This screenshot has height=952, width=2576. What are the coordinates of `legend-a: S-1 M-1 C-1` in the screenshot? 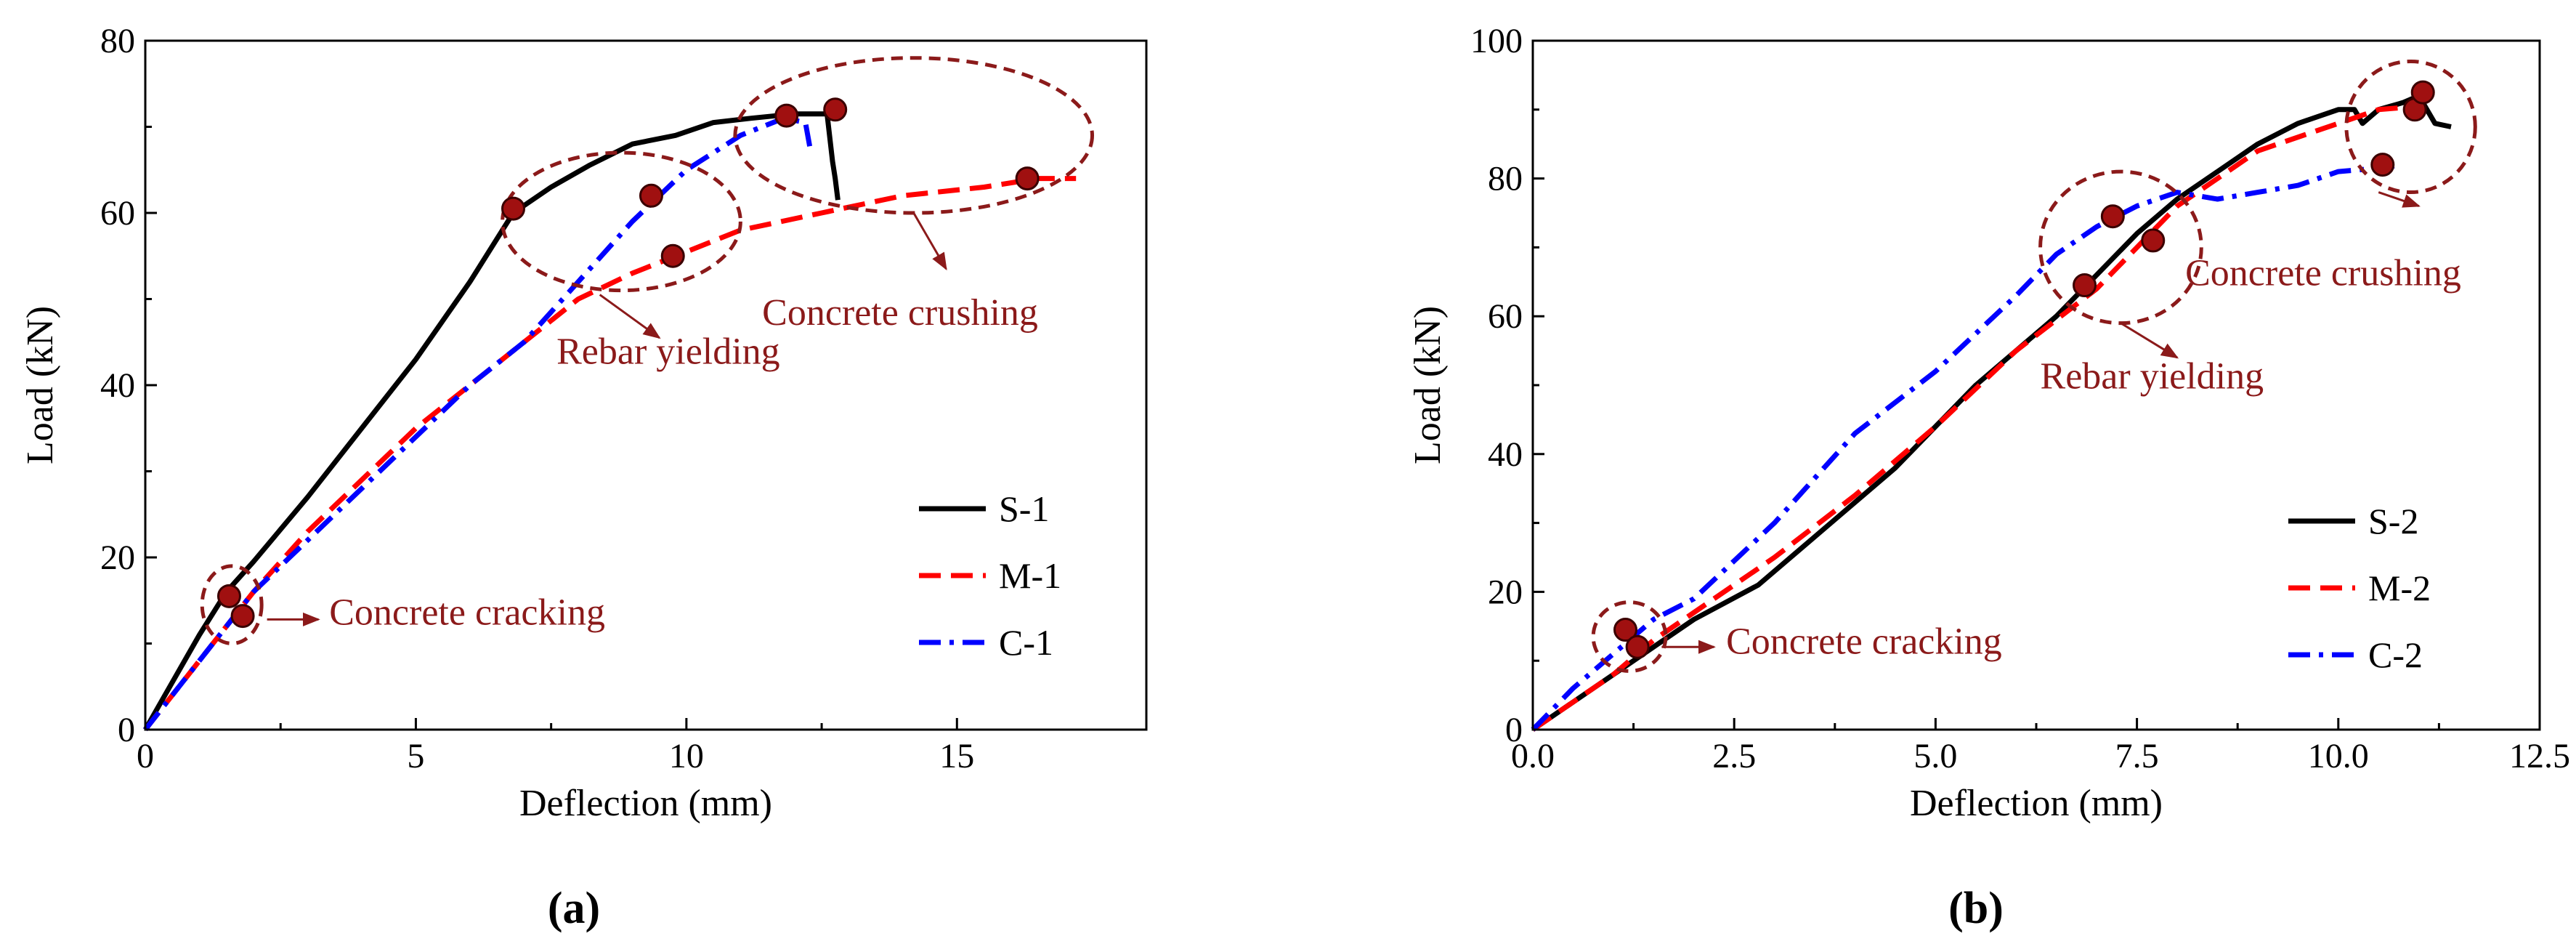 It's located at (990, 575).